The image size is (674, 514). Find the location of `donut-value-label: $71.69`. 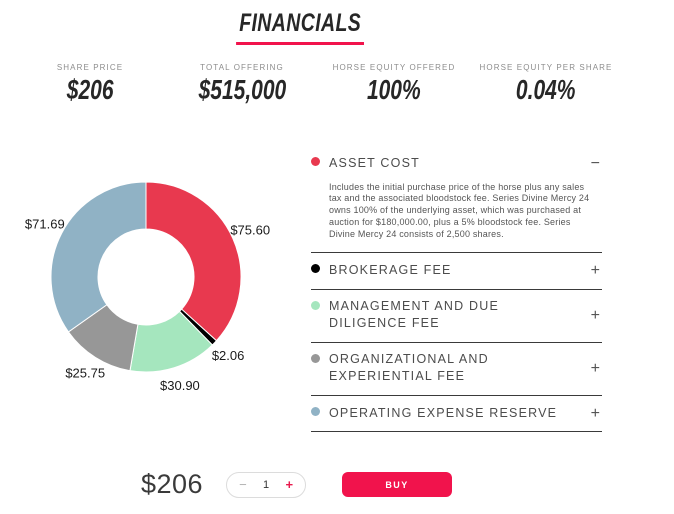

donut-value-label: $71.69 is located at coordinates (45, 224).